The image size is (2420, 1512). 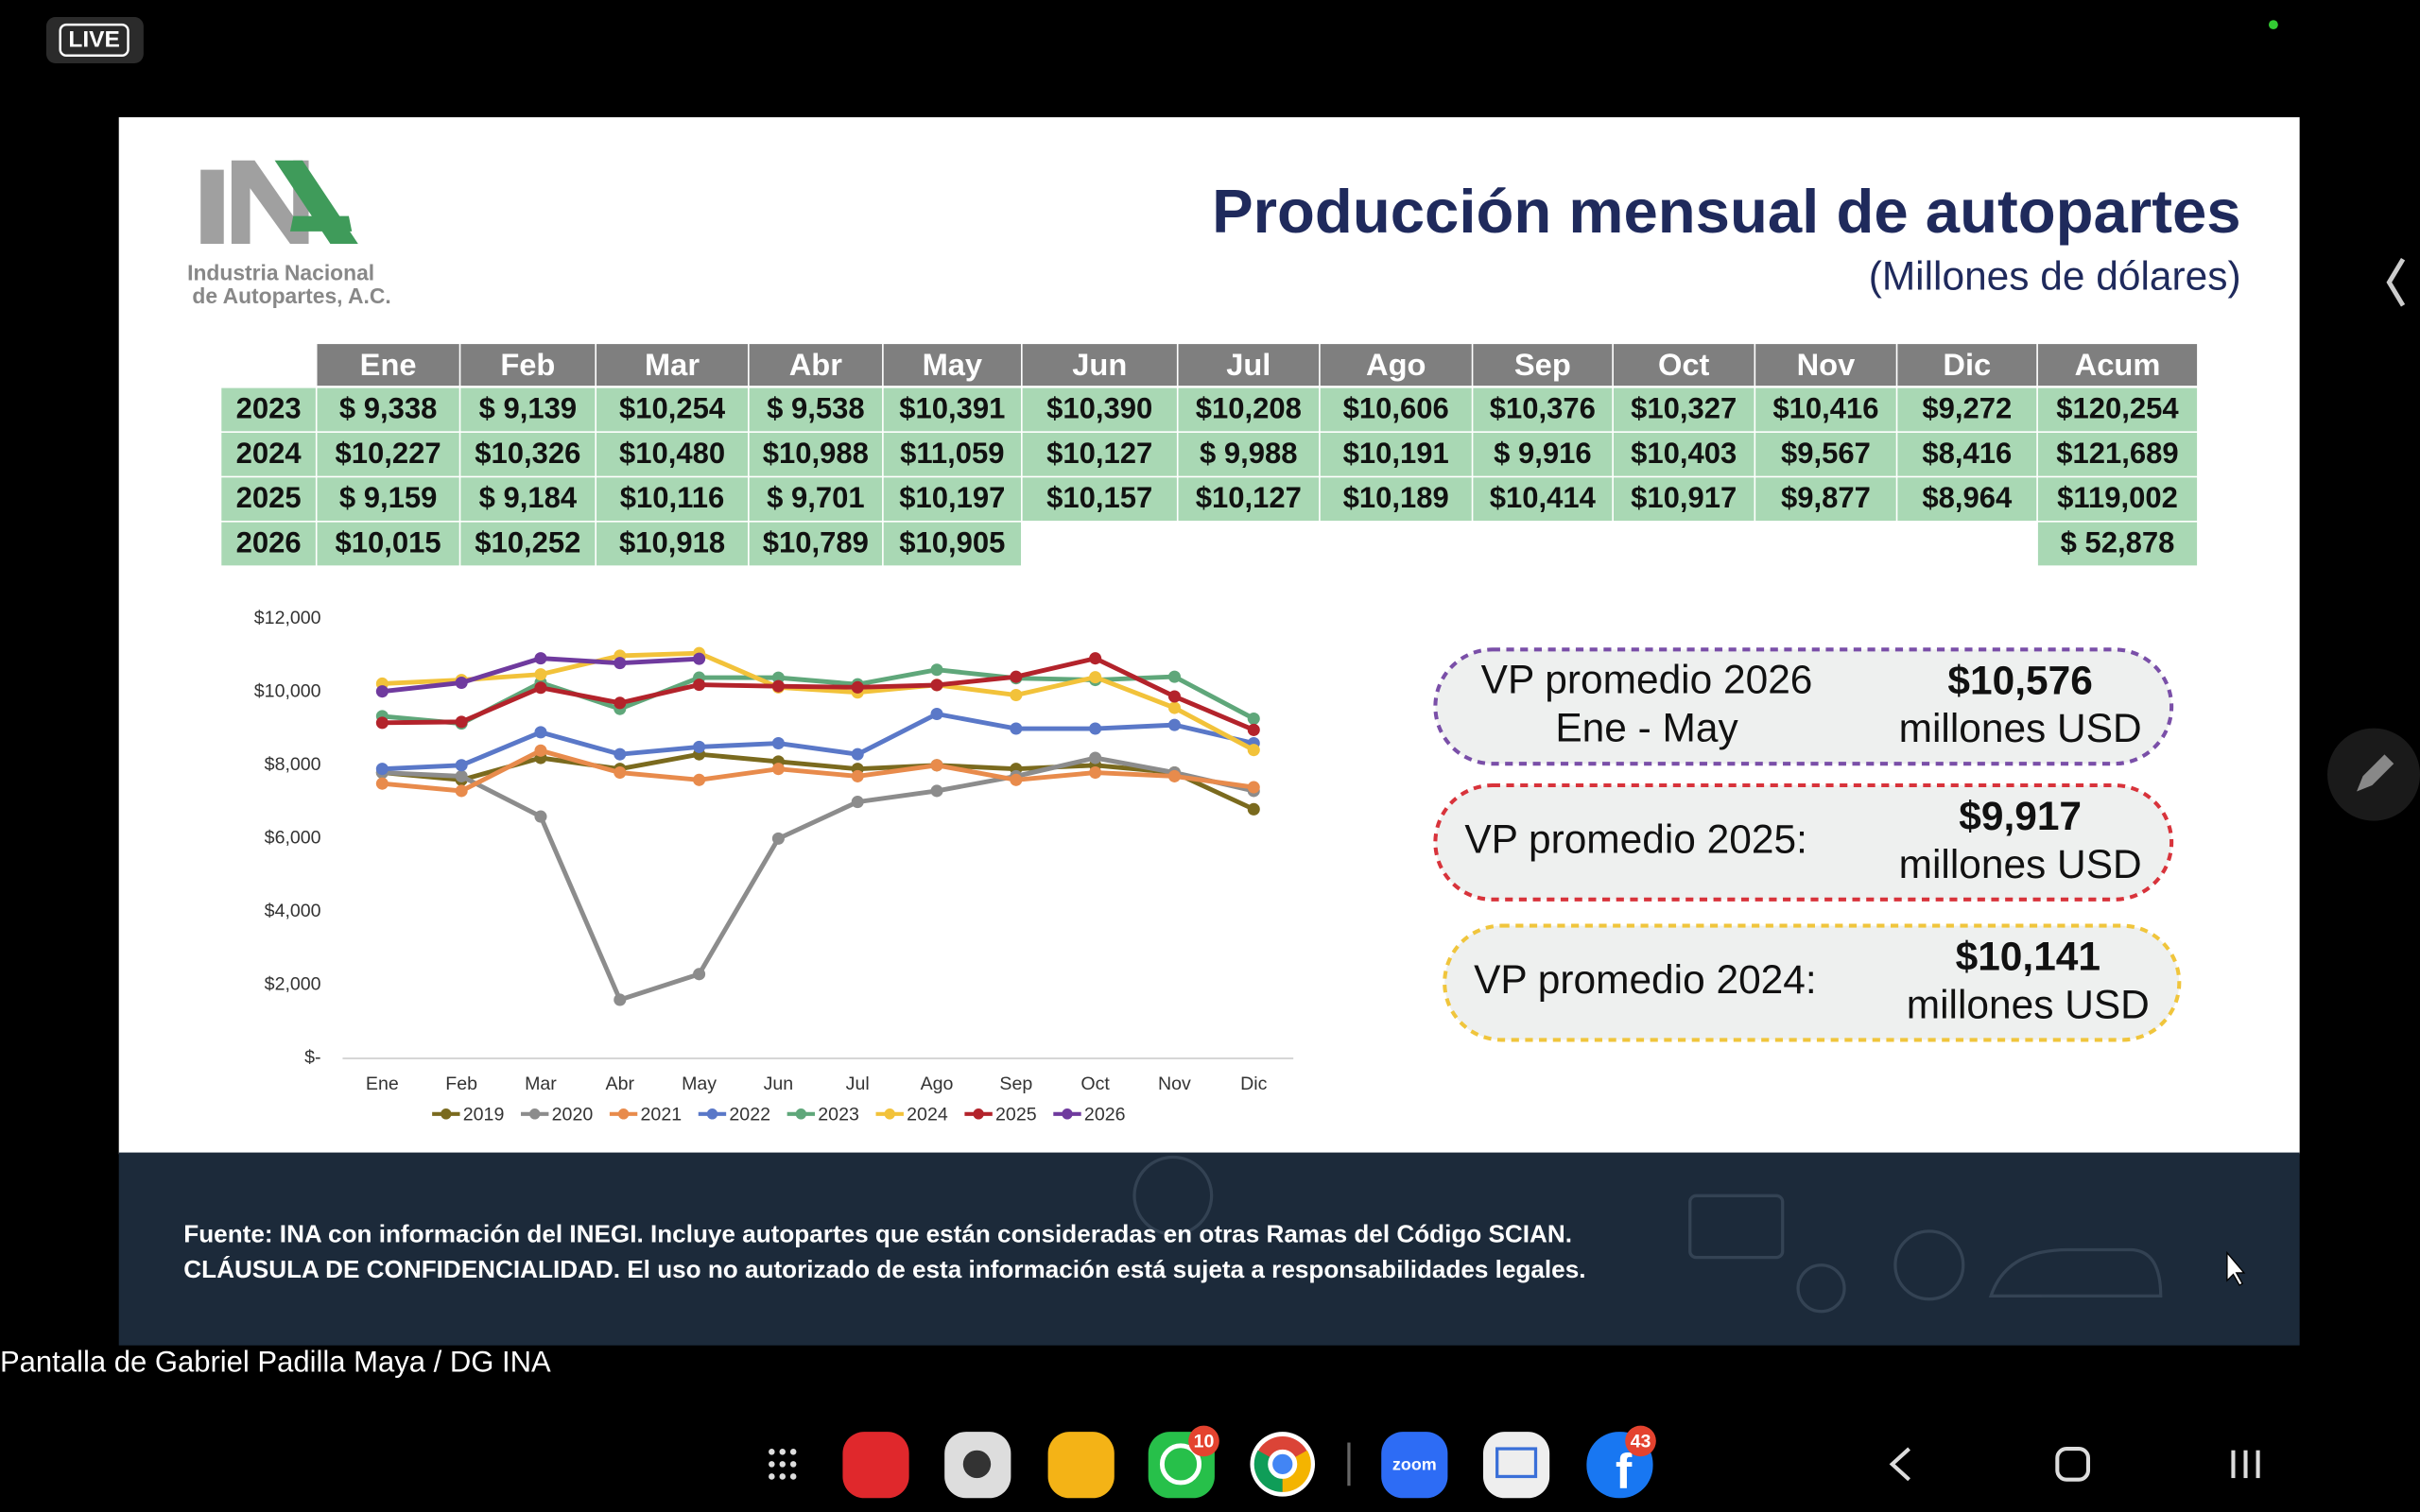 What do you see at coordinates (672, 542) in the screenshot?
I see `month-value: $10,918` at bounding box center [672, 542].